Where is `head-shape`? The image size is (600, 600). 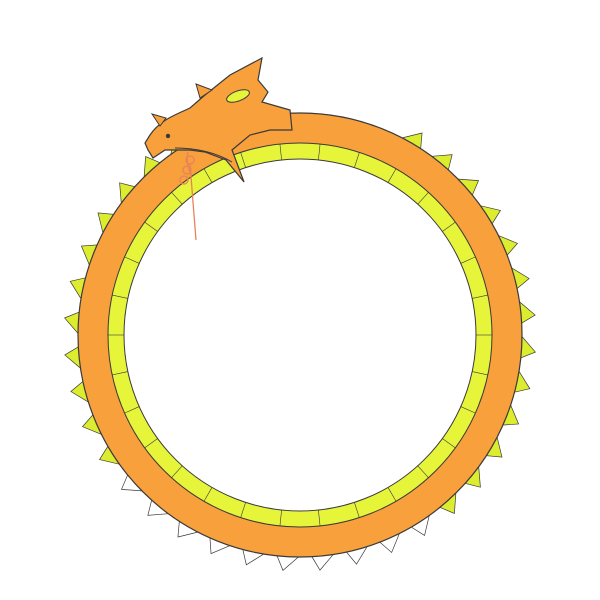 head-shape is located at coordinates (218, 119).